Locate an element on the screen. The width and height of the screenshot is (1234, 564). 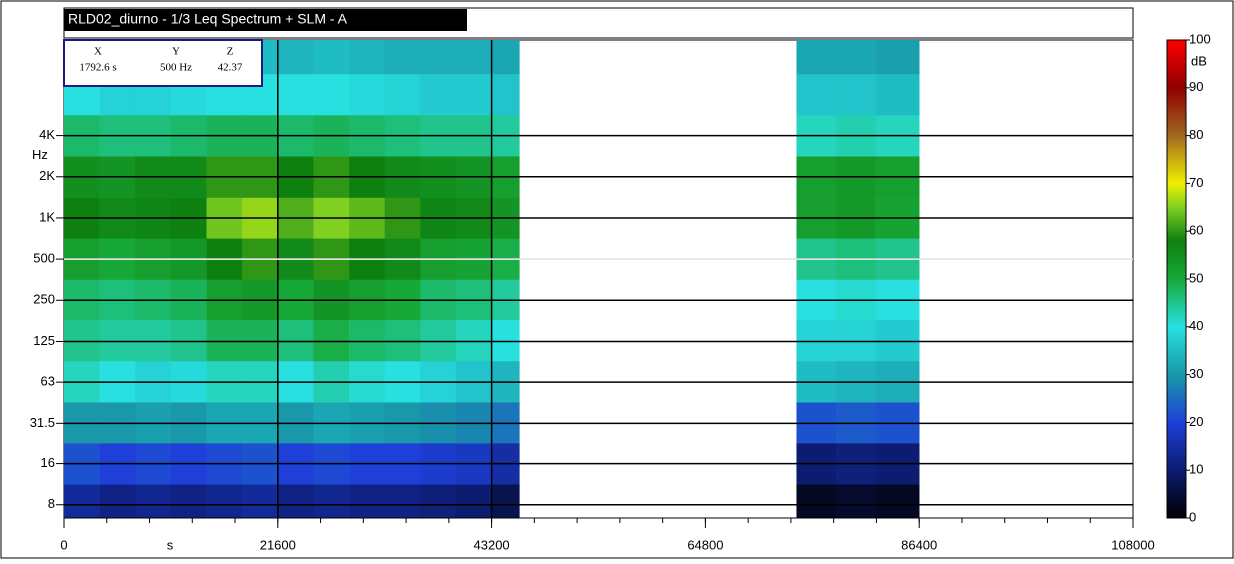
colorbar-tick-label: 60 is located at coordinates (1196, 230).